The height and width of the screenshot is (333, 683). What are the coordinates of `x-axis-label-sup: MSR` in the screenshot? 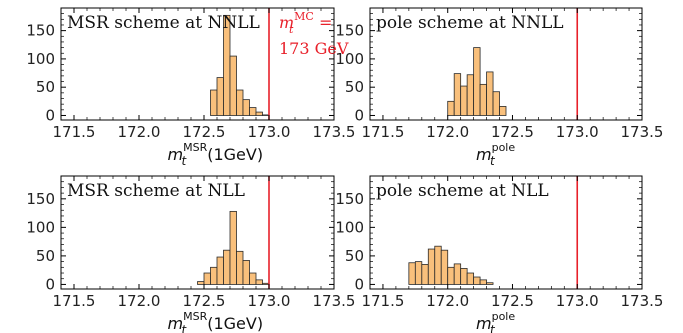 It's located at (195, 147).